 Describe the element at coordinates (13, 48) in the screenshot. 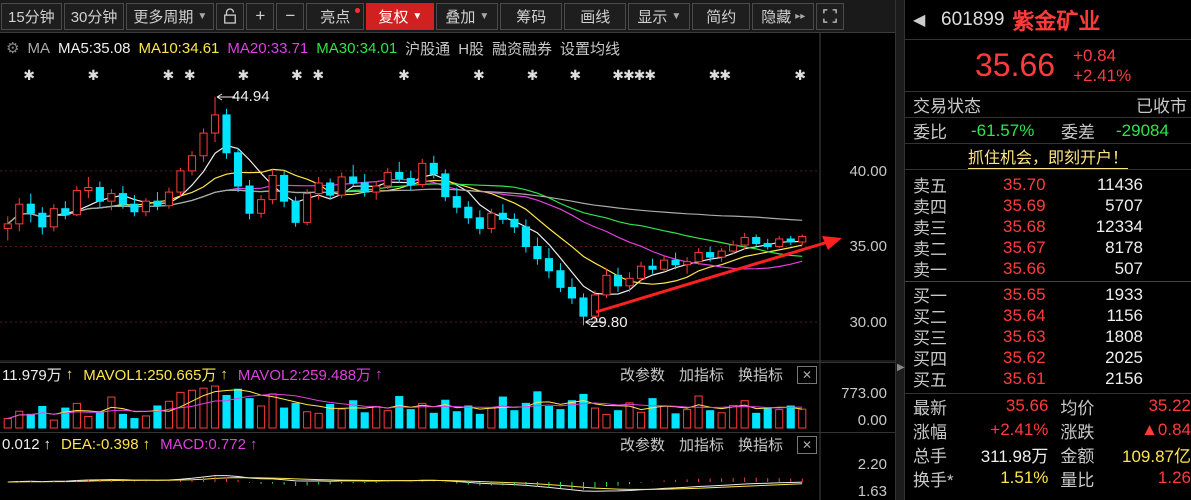

I see `settings-icon: ⚙` at that location.